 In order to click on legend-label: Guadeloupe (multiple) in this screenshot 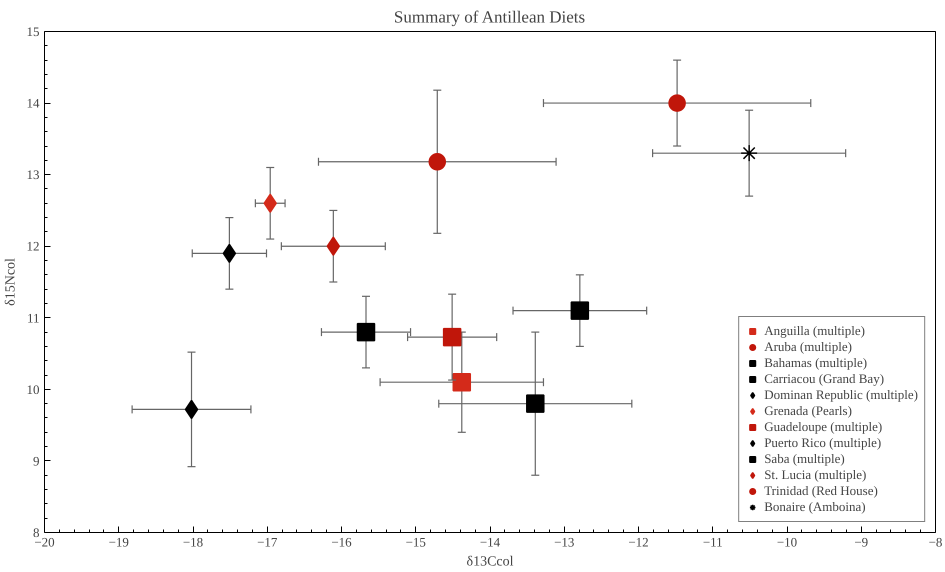, I will do `click(823, 427)`.